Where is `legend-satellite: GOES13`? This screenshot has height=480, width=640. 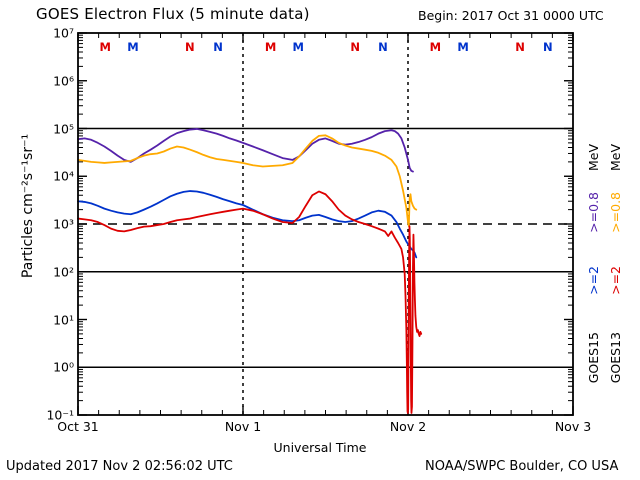 legend-satellite: GOES13 is located at coordinates (615, 358).